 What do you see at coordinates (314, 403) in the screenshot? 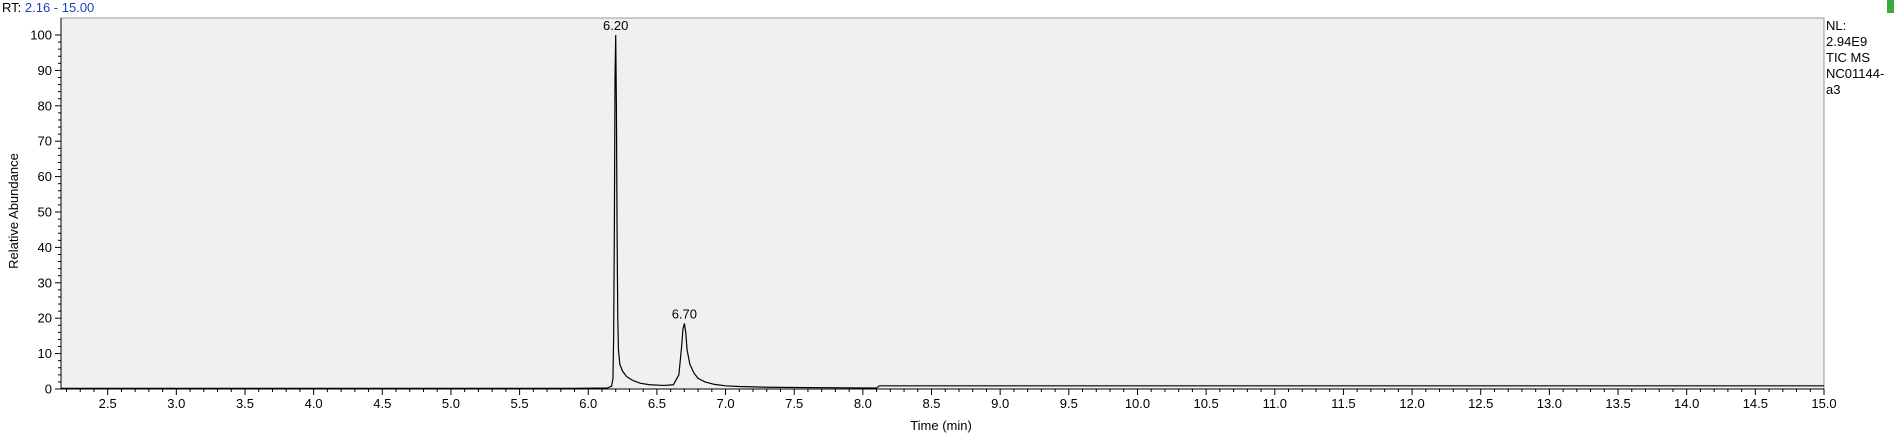
I see `x-tick-label: 4.0` at bounding box center [314, 403].